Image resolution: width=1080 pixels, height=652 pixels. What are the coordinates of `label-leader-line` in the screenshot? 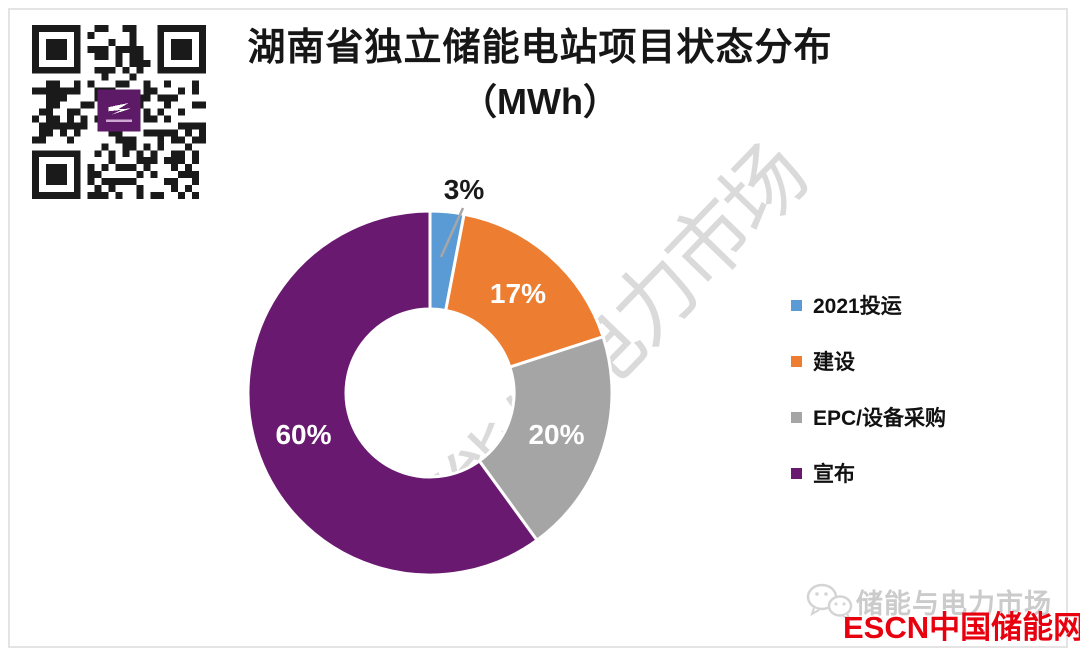 It's located at (452, 232).